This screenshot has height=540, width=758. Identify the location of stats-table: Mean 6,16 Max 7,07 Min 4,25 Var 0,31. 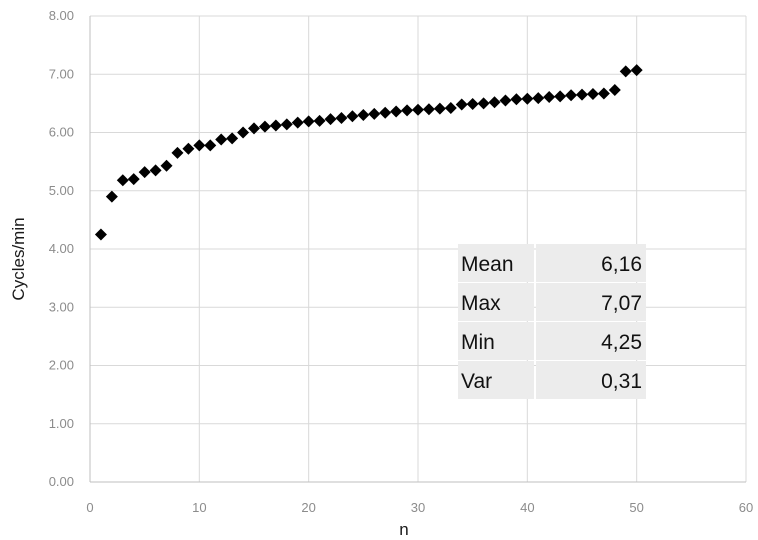
(552, 321).